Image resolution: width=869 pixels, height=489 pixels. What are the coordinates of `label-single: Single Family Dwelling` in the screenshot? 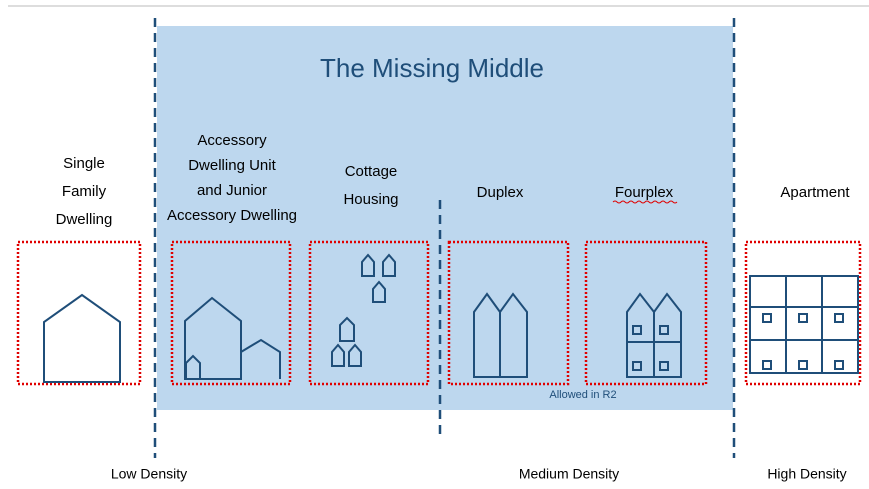 It's located at (84, 191).